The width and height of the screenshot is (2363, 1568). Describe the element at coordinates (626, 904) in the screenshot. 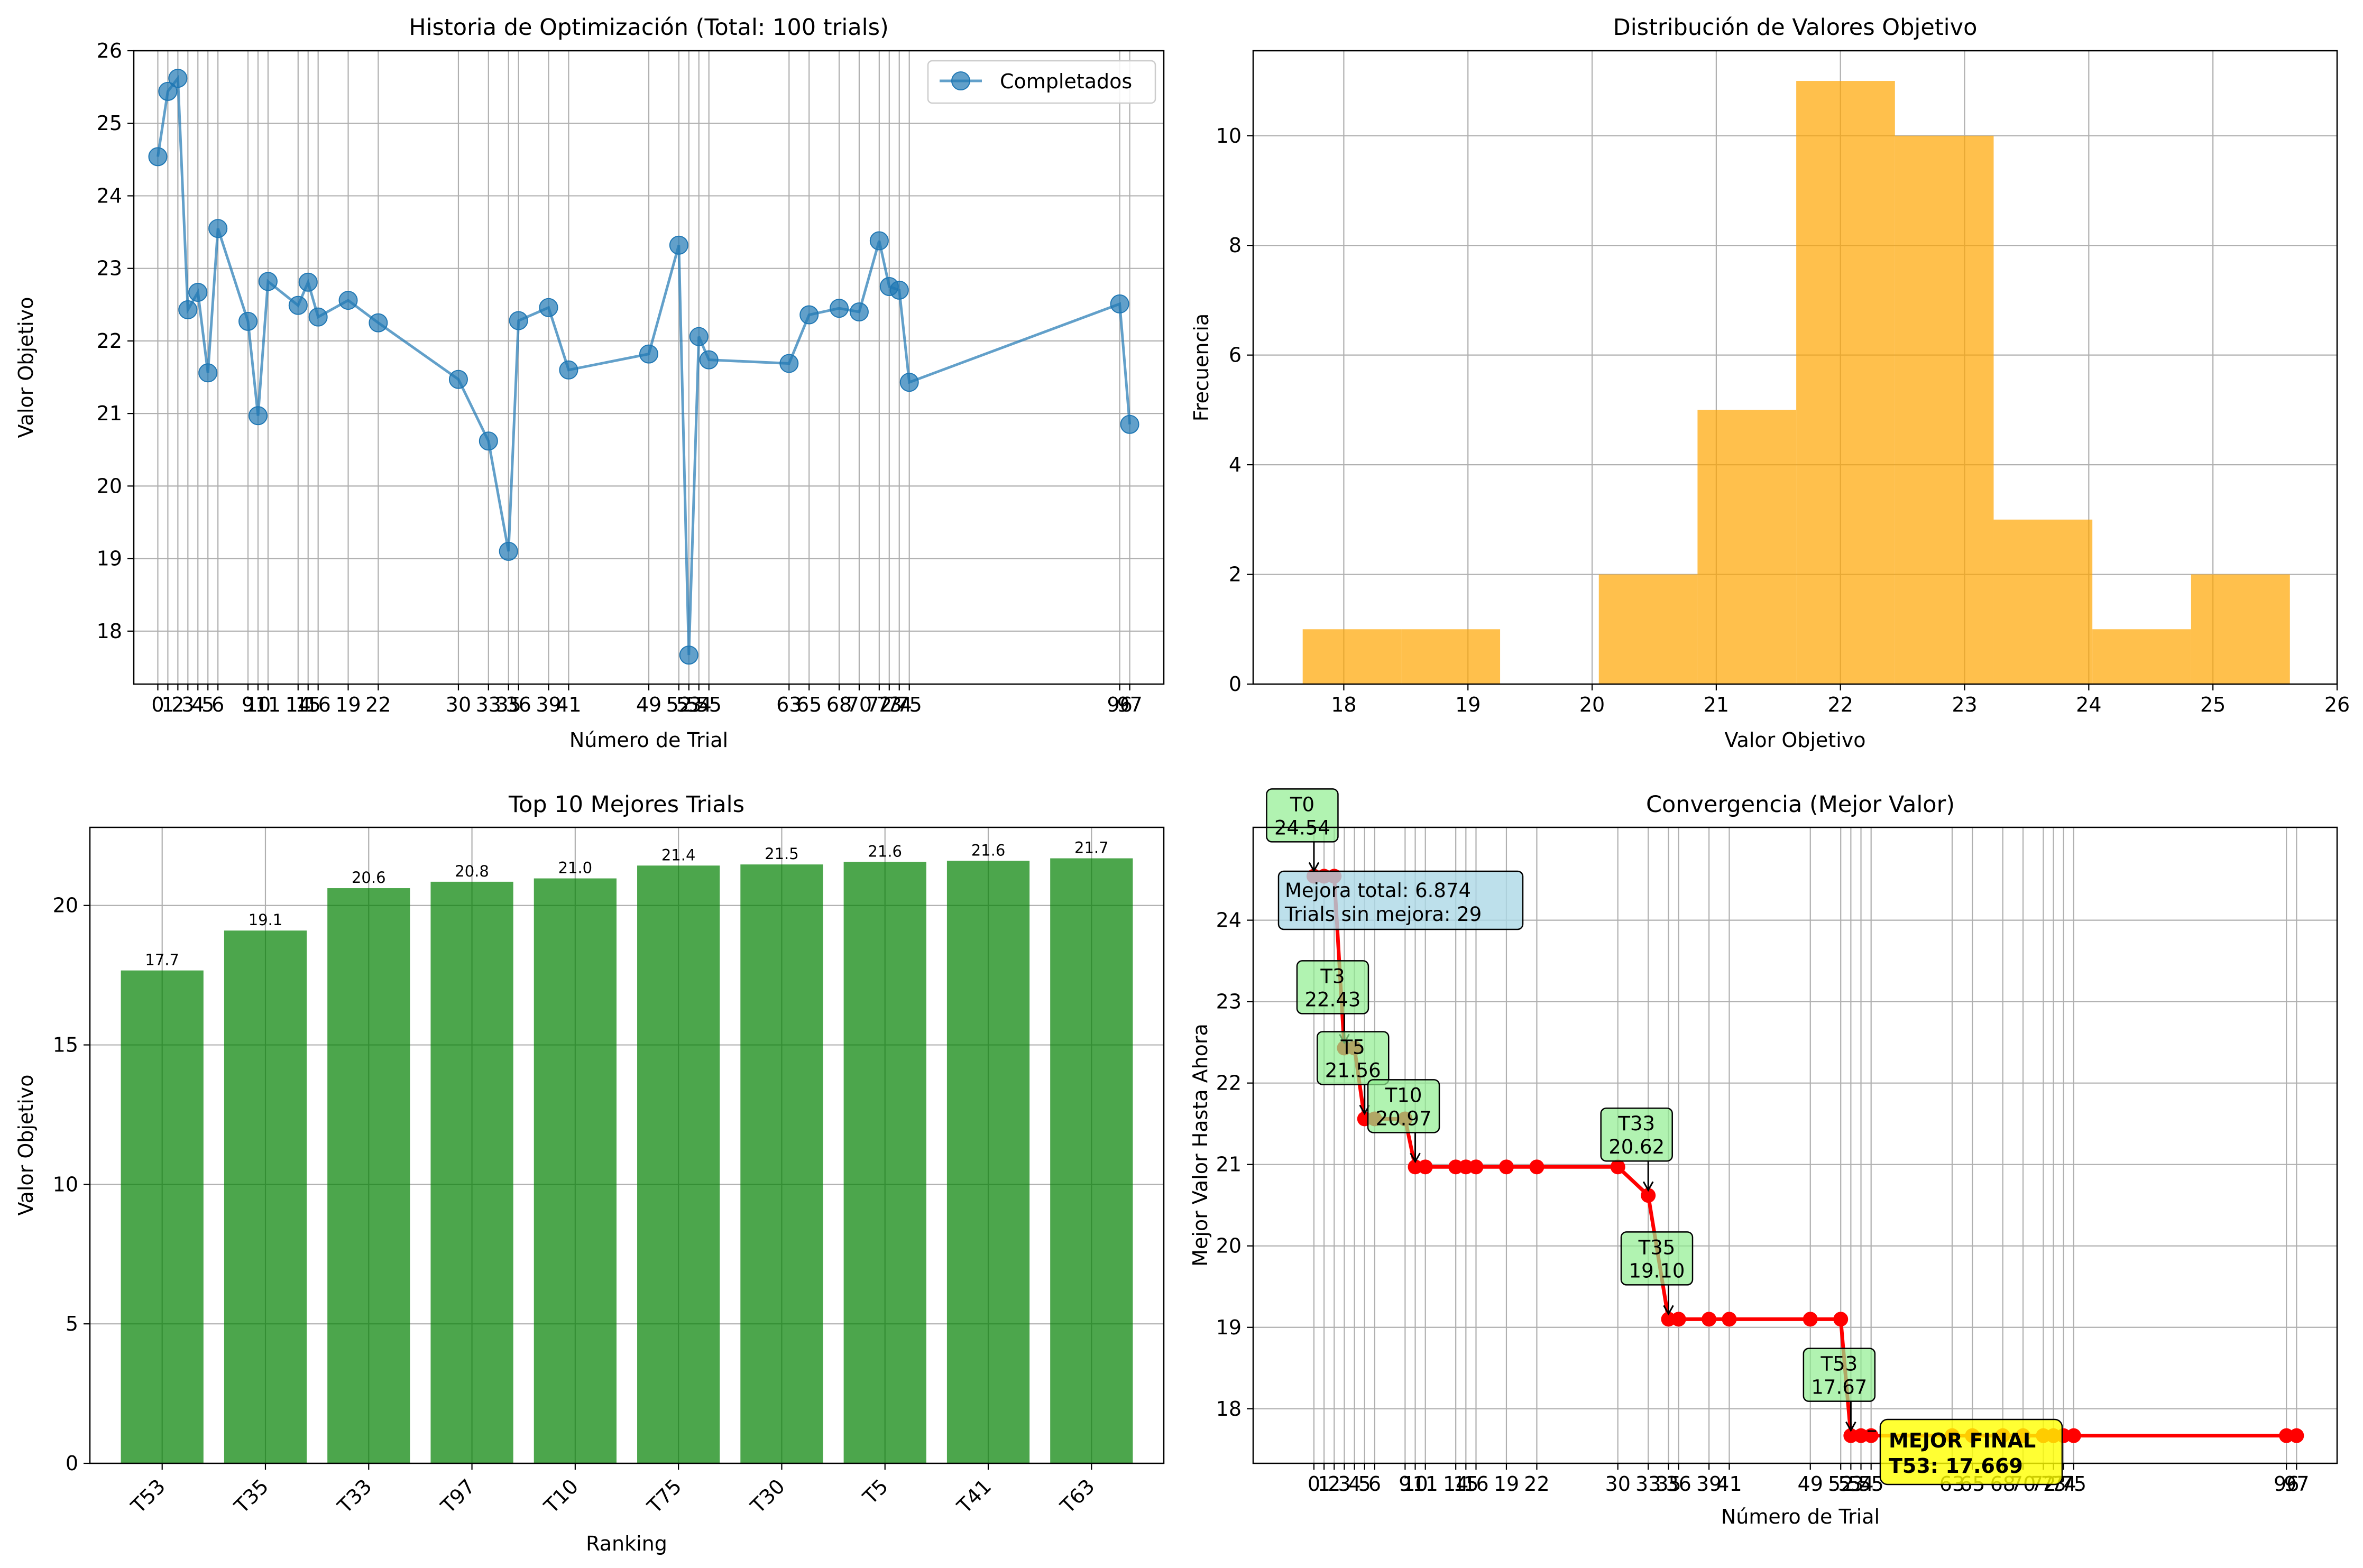

I see `top10-value-labels: 17.7 19.1 20.6 20.8 21.0 21.4 21.5 21.6 21.6 21.7` at that location.